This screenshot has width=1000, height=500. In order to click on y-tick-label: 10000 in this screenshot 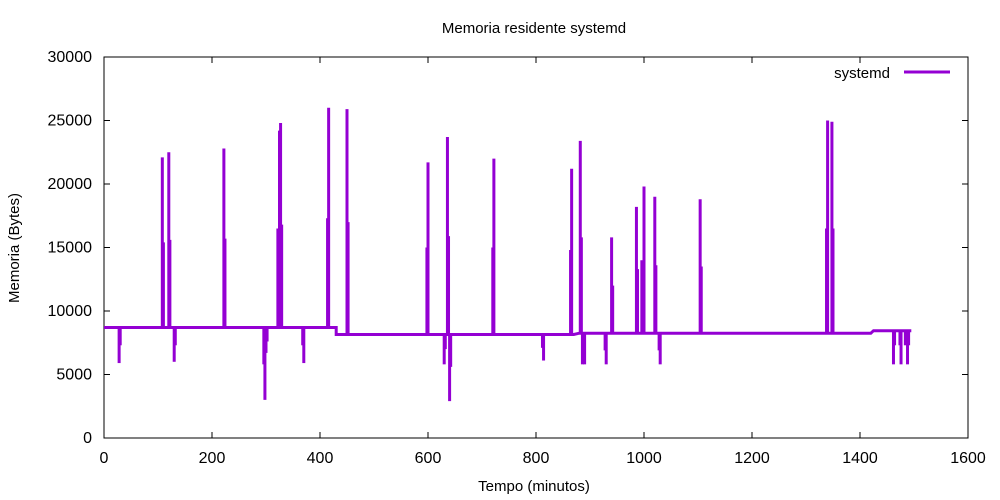, I will do `click(70, 311)`.